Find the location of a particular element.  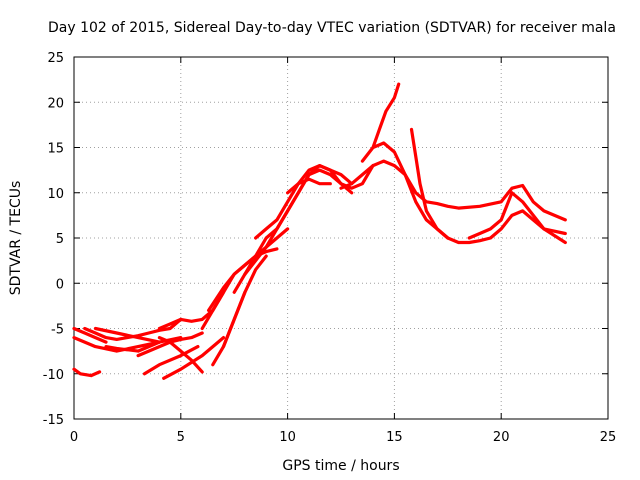

x-tick-label: 25 is located at coordinates (608, 437).